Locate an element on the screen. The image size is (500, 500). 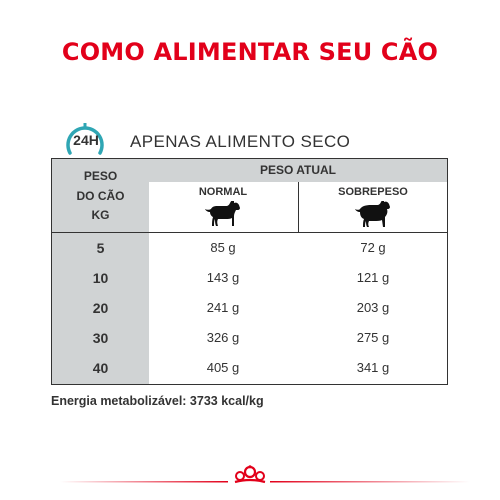
overweight-column-header: SOBREPESO is located at coordinates (373, 207).